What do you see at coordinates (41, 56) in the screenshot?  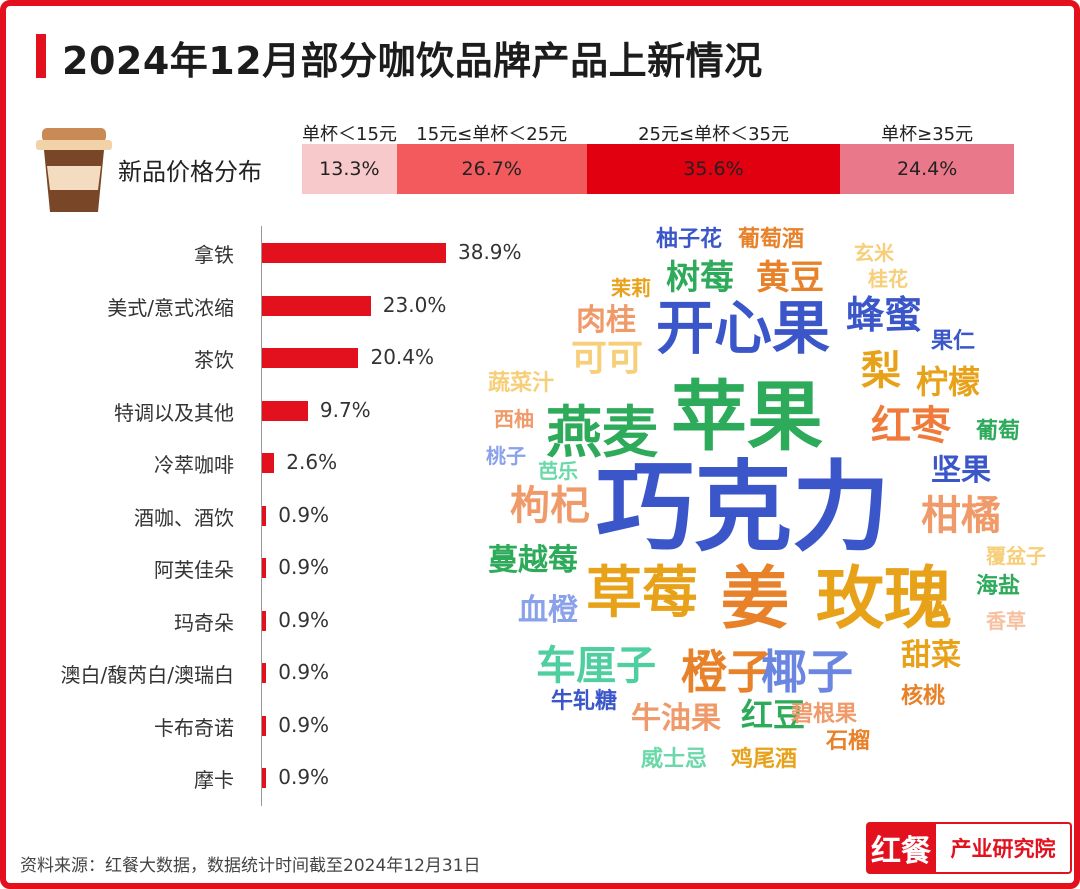 I see `title-accent-bar` at bounding box center [41, 56].